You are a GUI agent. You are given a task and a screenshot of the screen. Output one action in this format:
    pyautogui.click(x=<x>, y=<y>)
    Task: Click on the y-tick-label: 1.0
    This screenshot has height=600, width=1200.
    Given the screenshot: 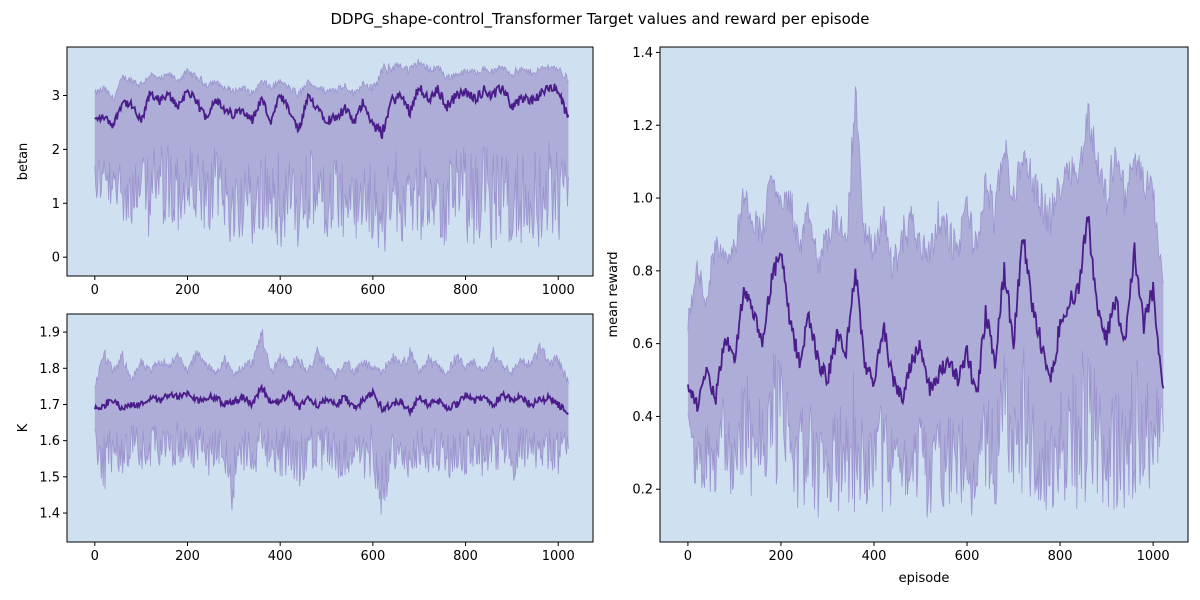 What is the action you would take?
    pyautogui.click(x=642, y=199)
    